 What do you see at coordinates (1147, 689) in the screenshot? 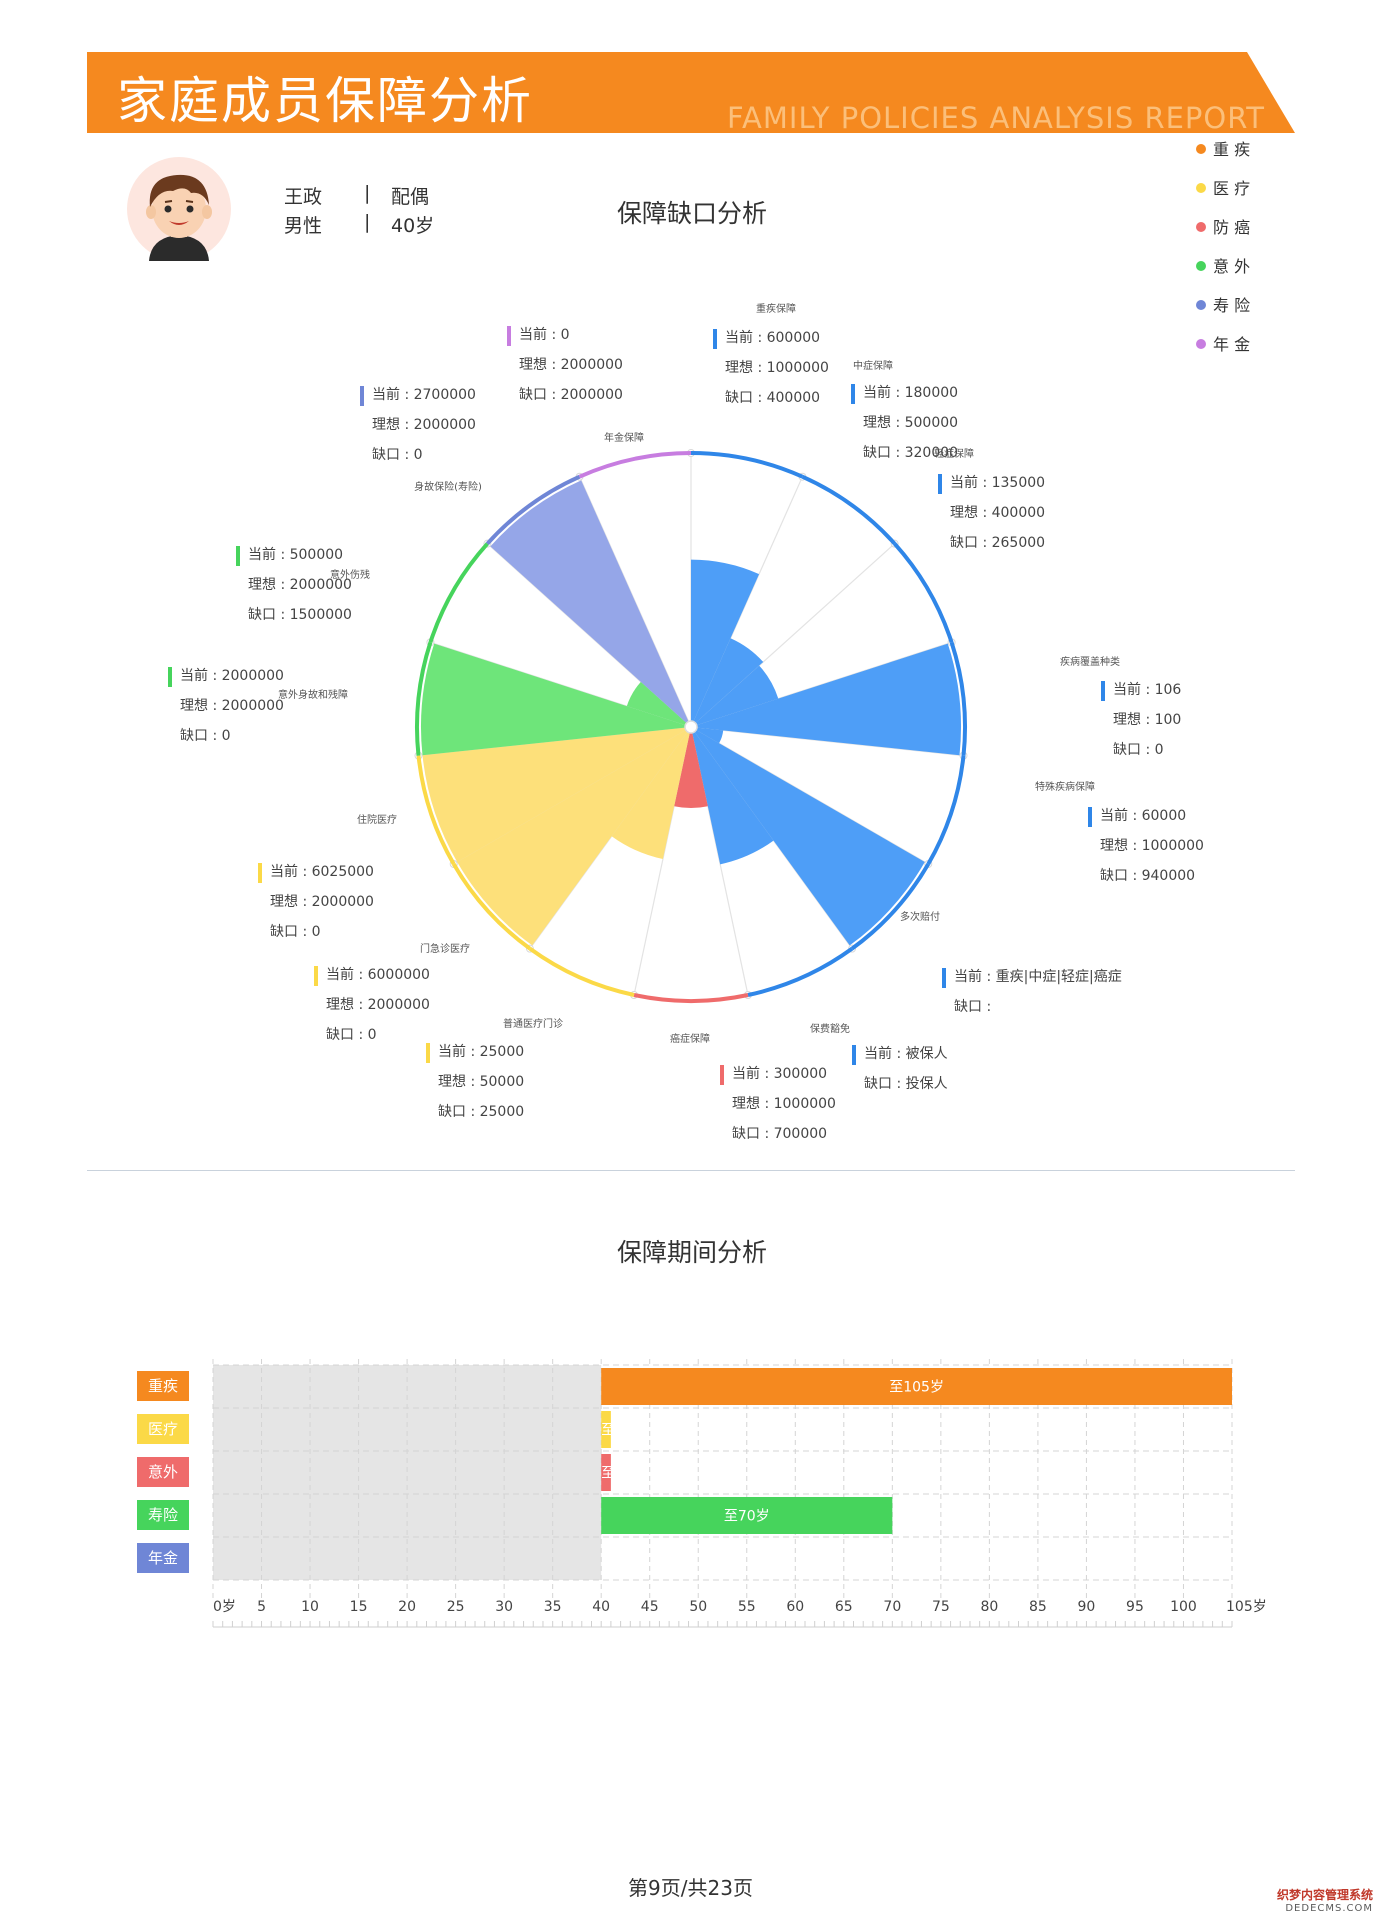
I see `info-line: 当前 : 106` at bounding box center [1147, 689].